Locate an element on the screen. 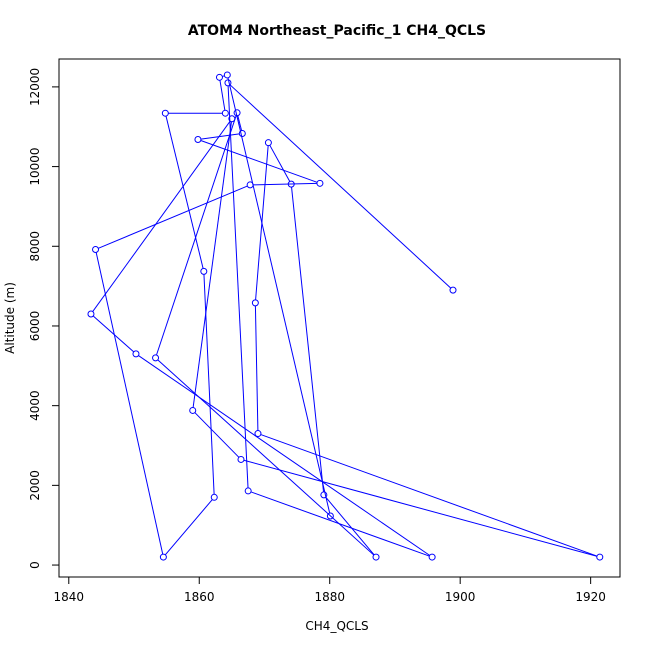 This screenshot has height=650, width=650. y-tick-label: 2000 is located at coordinates (35, 485).